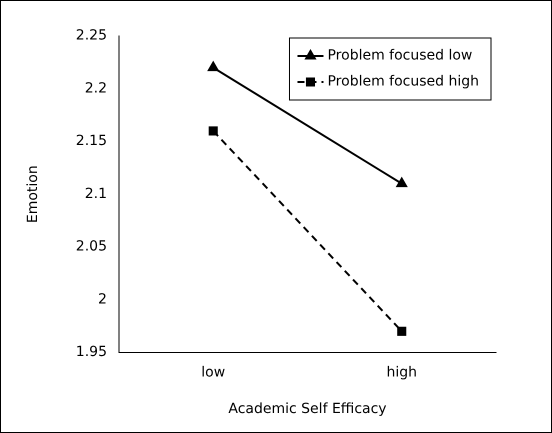 The width and height of the screenshot is (552, 433). What do you see at coordinates (33, 194) in the screenshot?
I see `y-axis-title: Emotion` at bounding box center [33, 194].